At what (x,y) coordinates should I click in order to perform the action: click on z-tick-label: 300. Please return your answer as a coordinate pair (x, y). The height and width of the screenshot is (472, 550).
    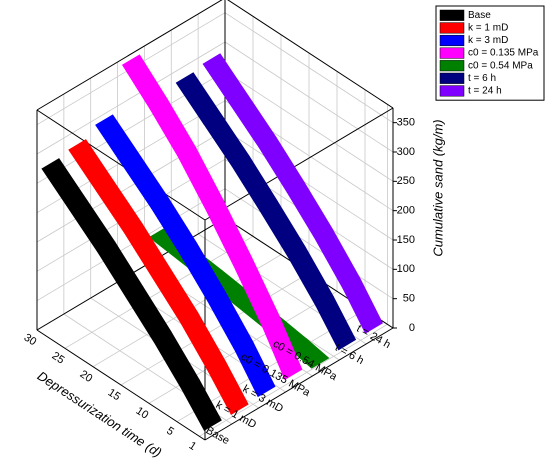
    Looking at the image, I should click on (406, 152).